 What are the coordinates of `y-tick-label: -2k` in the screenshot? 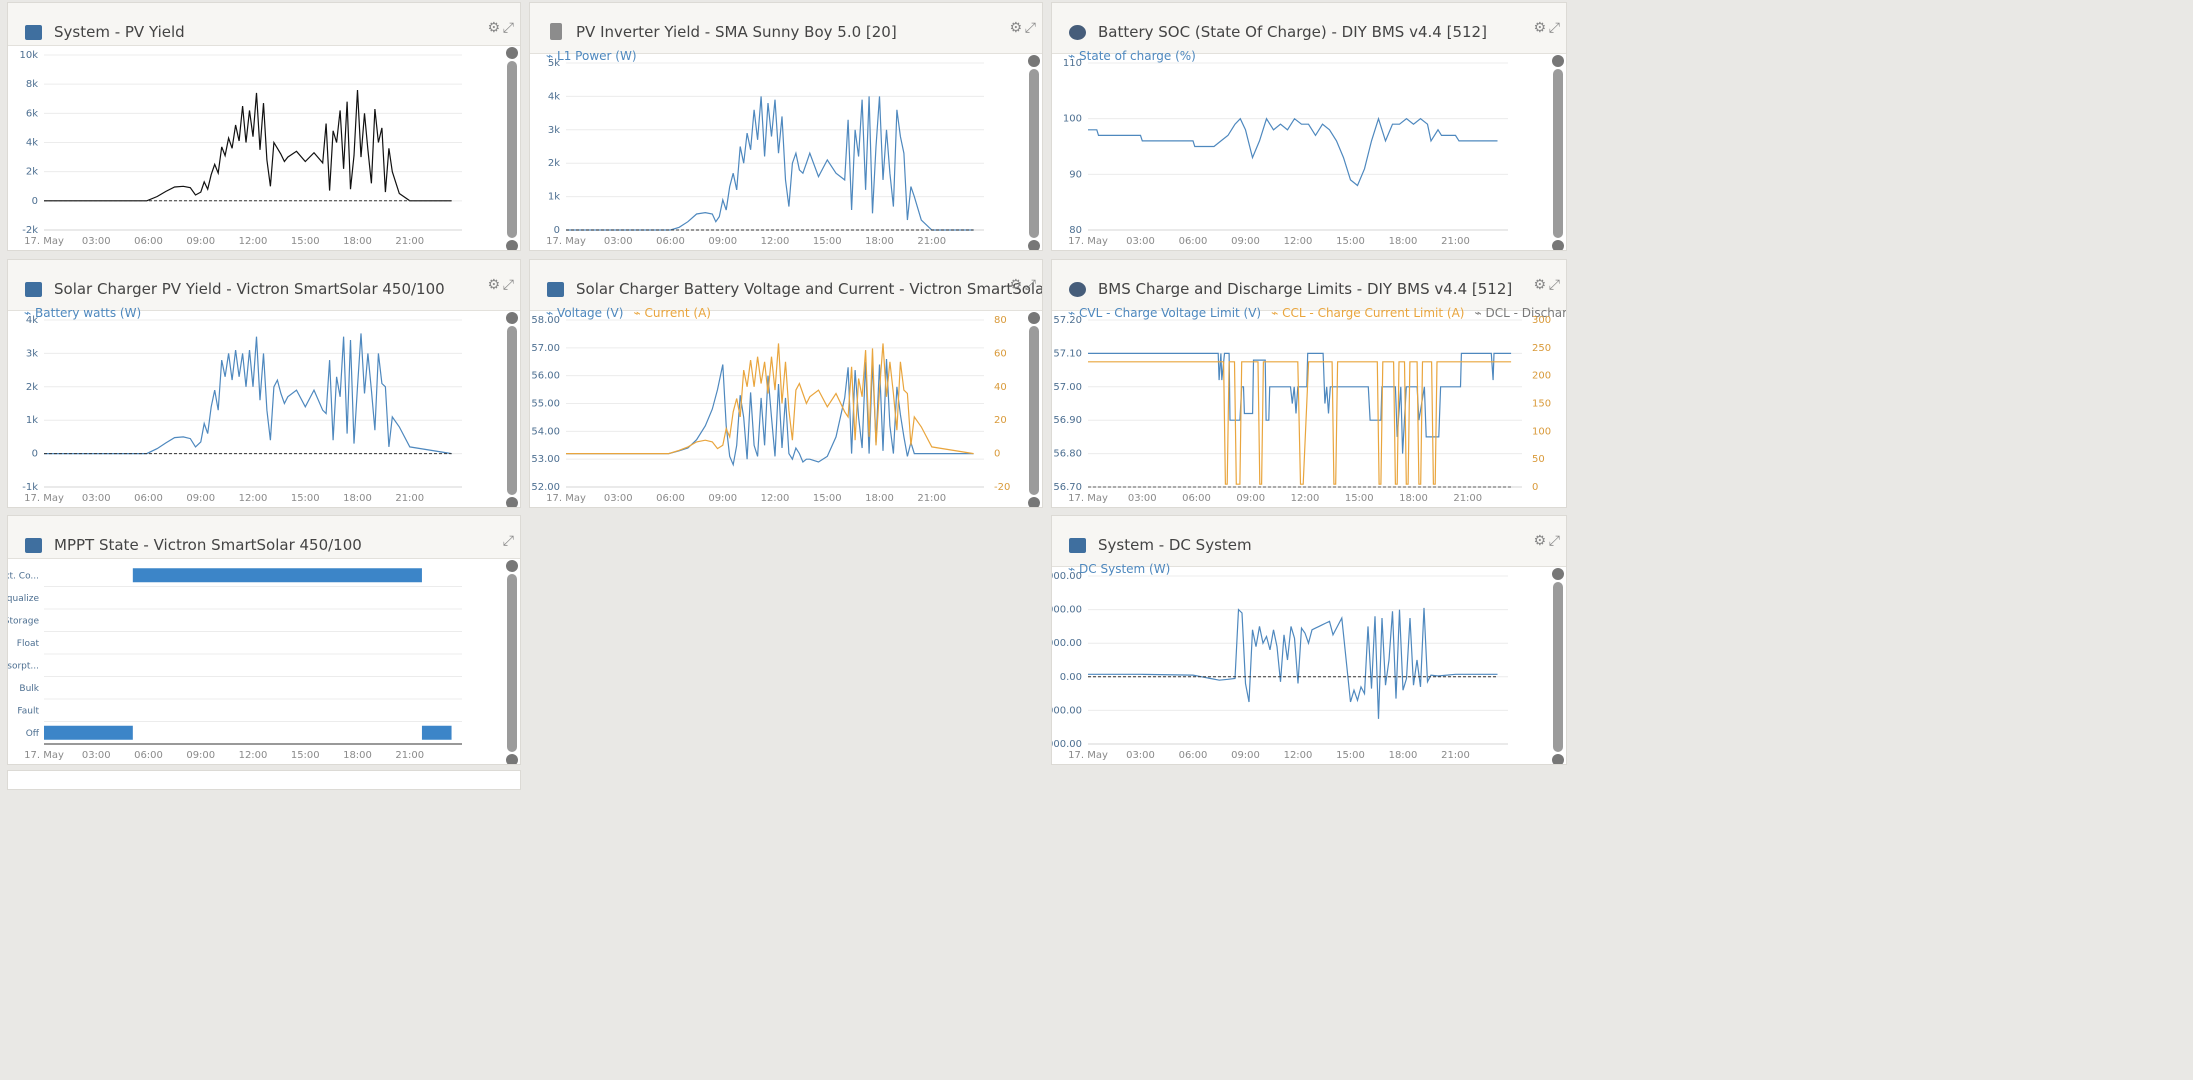 It's located at (30, 230).